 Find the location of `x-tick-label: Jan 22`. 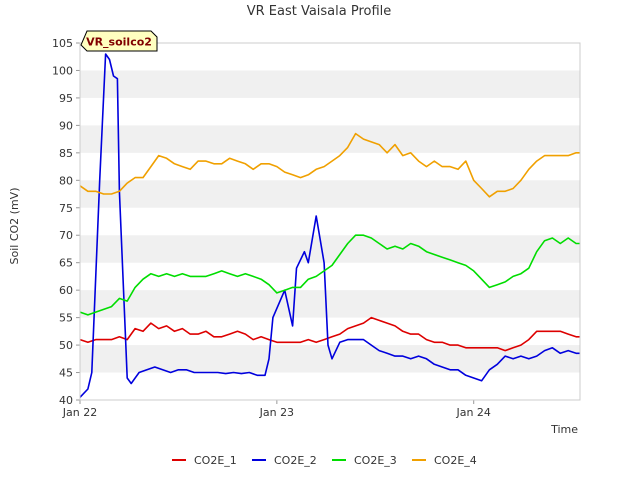

x-tick-label: Jan 22 is located at coordinates (79, 412).